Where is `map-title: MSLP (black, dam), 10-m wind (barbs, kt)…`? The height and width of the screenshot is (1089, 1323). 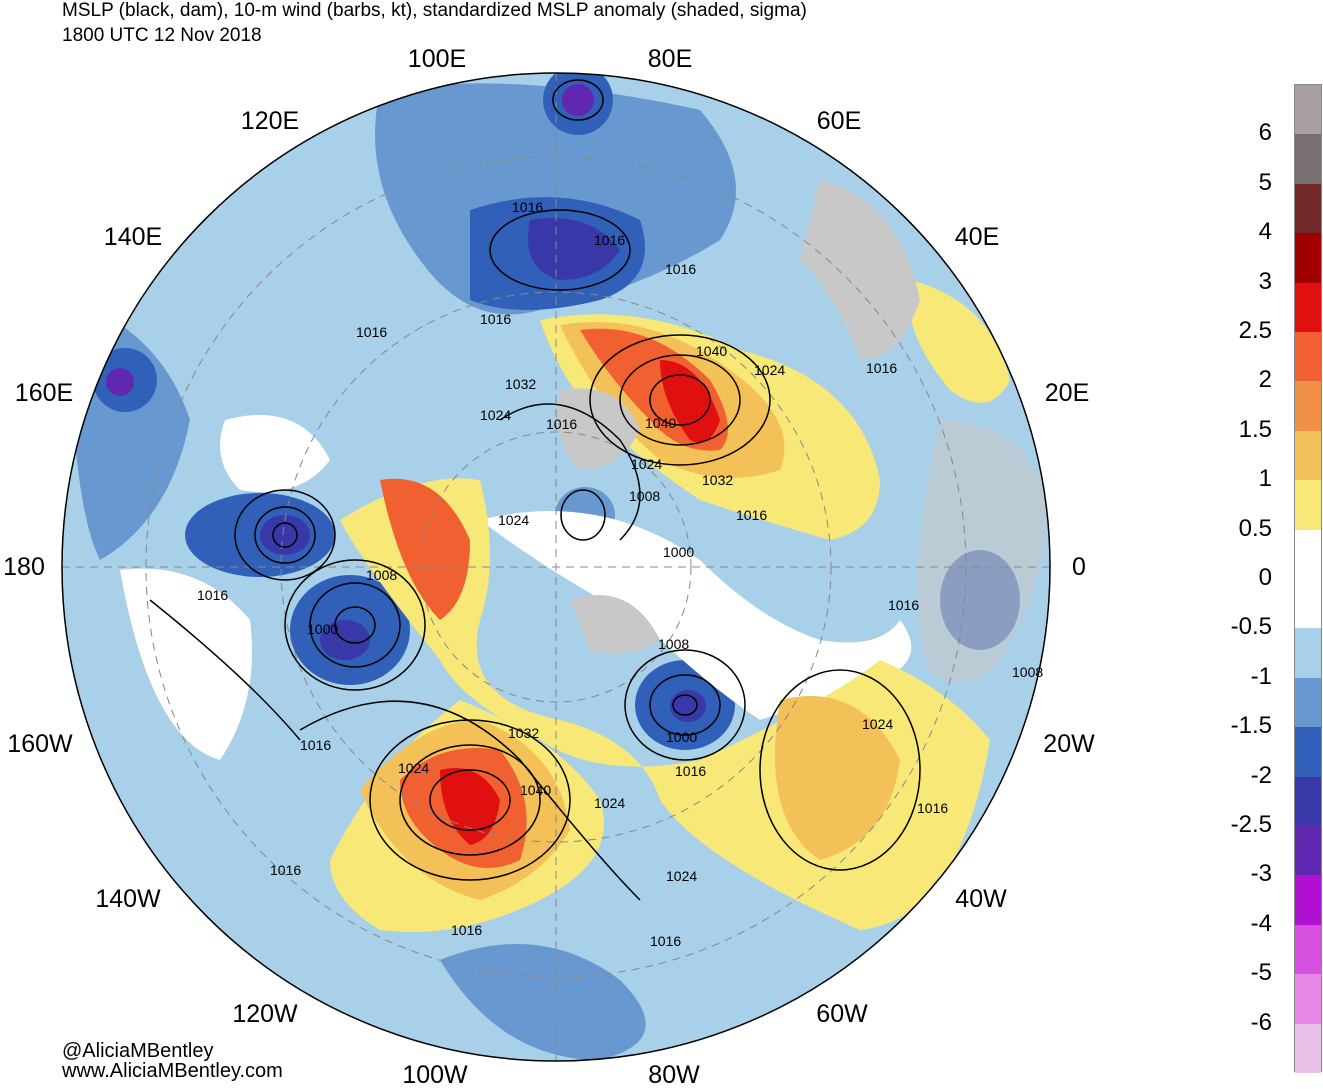 map-title: MSLP (black, dam), 10-m wind (barbs, kt)… is located at coordinates (434, 10).